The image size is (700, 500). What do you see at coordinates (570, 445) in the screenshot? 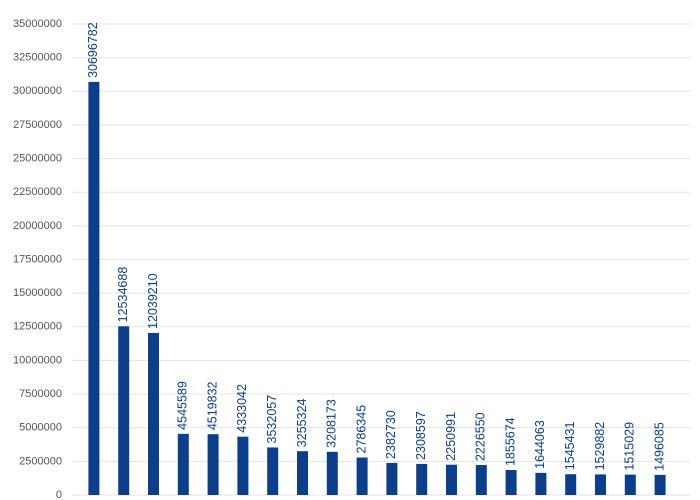
I see `value-label: 1545431` at bounding box center [570, 445].